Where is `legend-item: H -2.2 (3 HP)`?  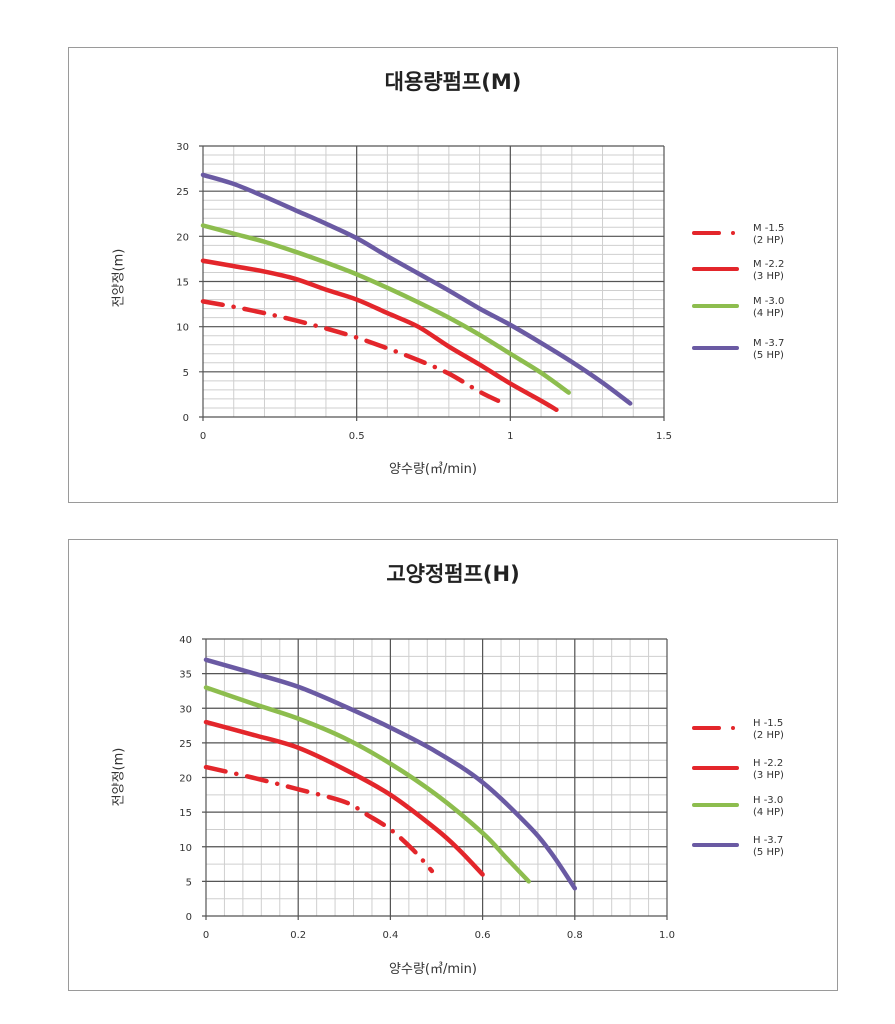
legend-item: H -2.2 (3 HP) is located at coordinates (751, 773).